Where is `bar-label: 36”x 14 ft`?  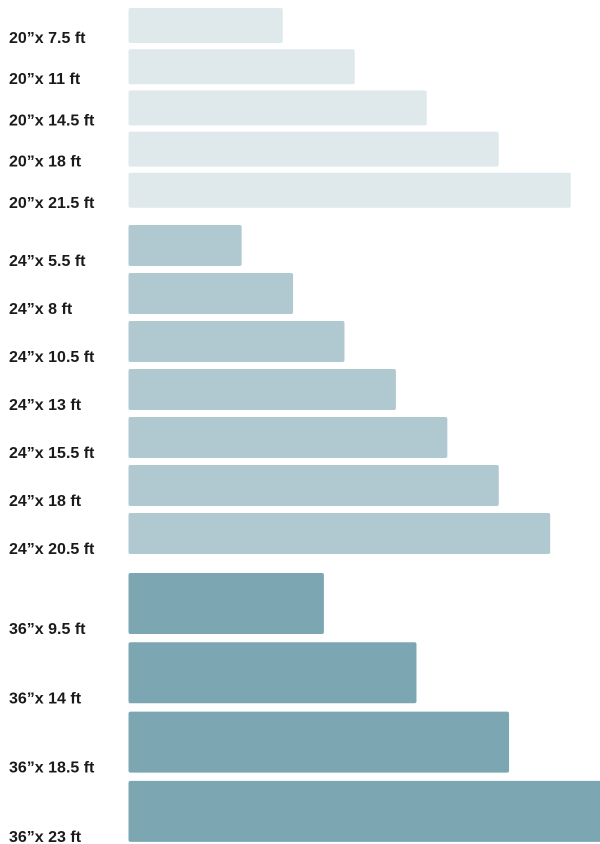 bar-label: 36”x 14 ft is located at coordinates (45, 698).